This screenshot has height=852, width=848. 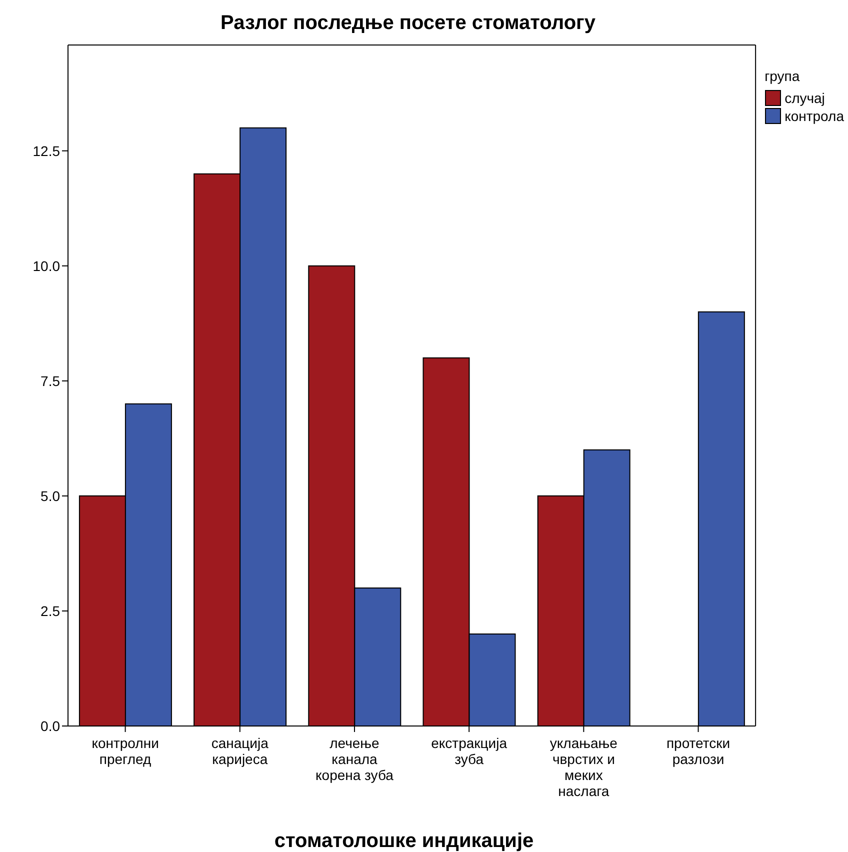 I want to click on legend-title: група, so click(x=782, y=76).